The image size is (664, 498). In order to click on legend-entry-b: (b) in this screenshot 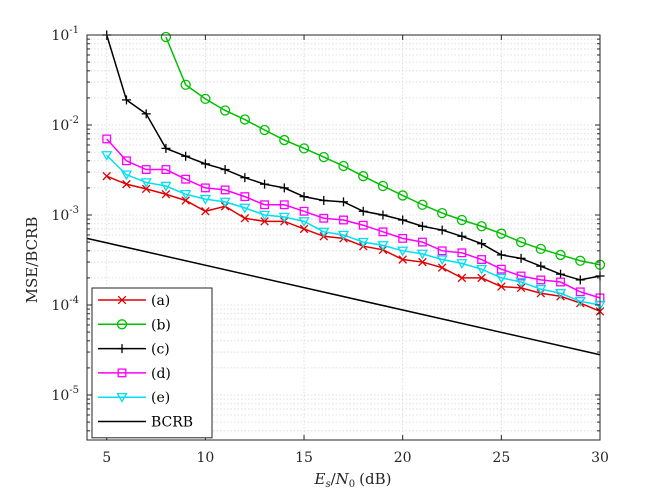, I will do `click(134, 325)`.